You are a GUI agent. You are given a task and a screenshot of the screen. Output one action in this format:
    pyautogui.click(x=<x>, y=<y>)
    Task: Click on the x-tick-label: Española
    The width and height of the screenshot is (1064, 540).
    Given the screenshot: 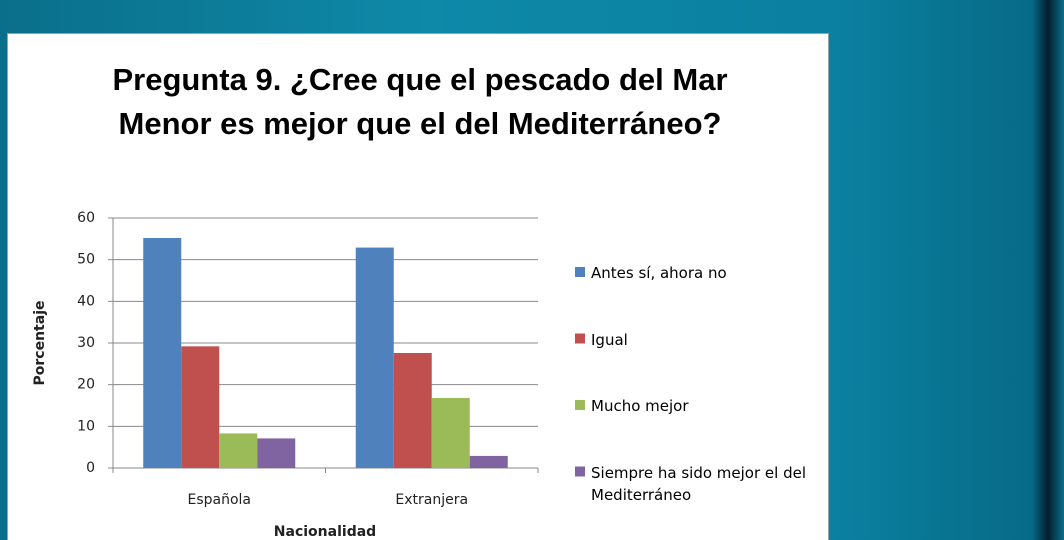 What is the action you would take?
    pyautogui.click(x=219, y=500)
    